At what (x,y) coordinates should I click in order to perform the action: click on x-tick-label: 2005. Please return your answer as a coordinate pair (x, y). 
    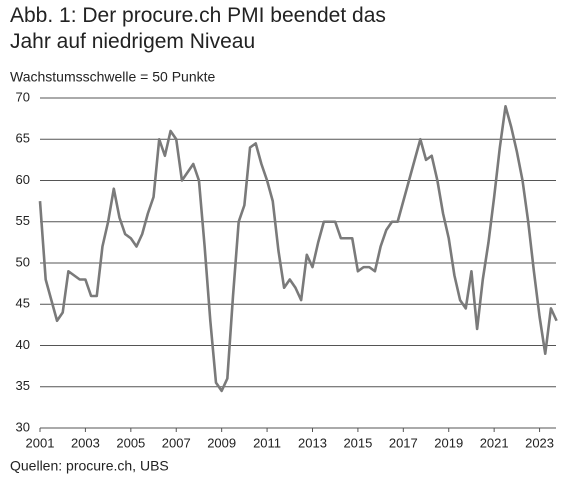
    Looking at the image, I should click on (130, 442).